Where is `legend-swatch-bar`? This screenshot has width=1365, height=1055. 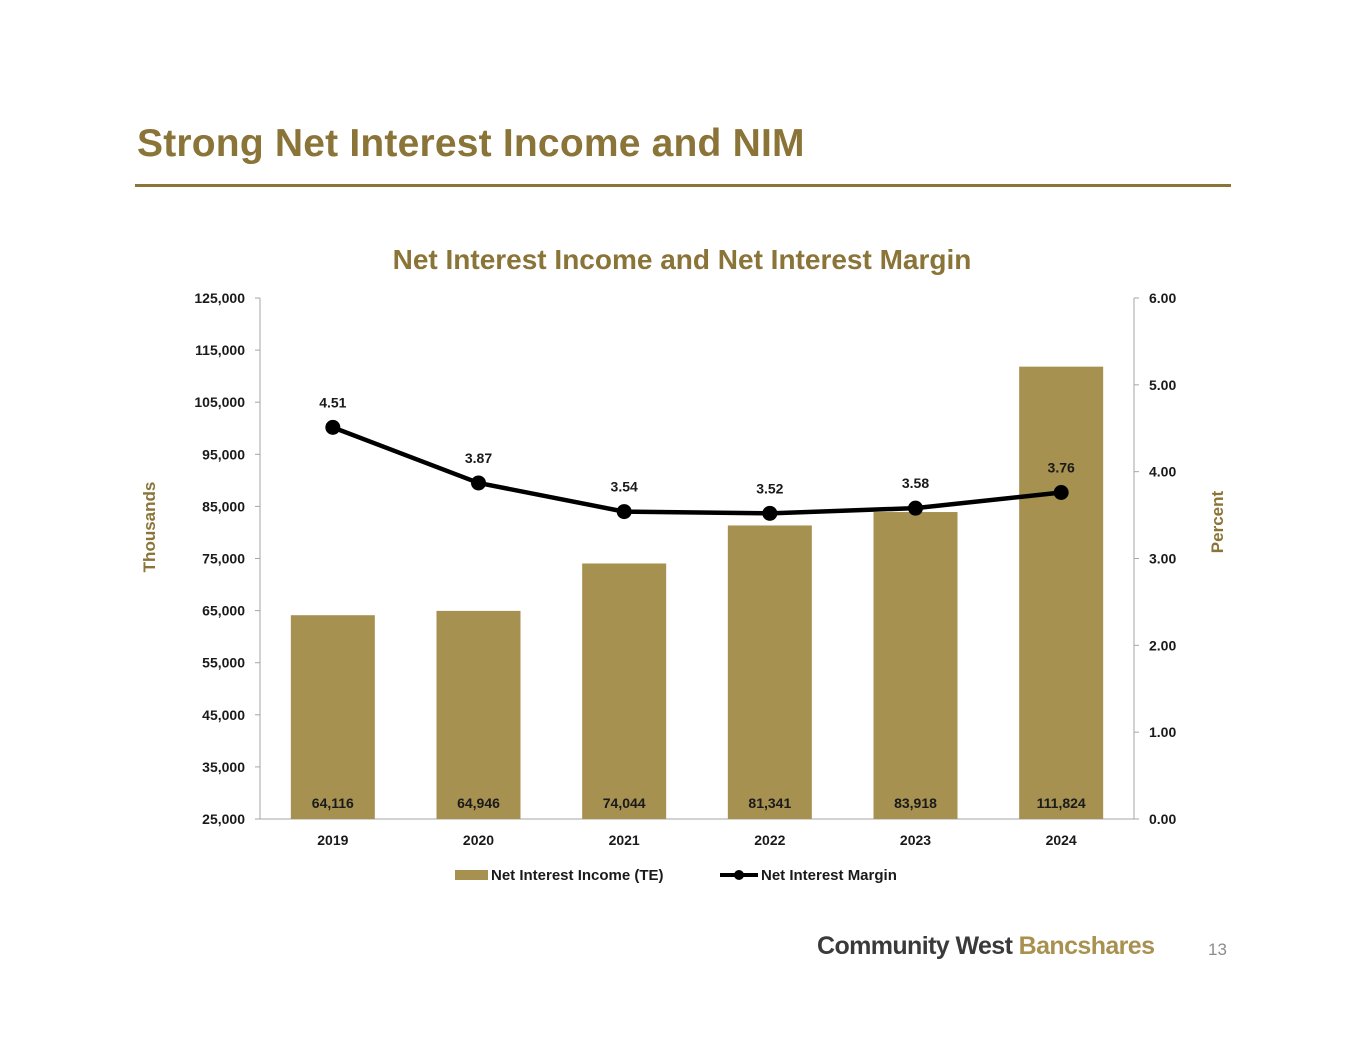 legend-swatch-bar is located at coordinates (471, 875).